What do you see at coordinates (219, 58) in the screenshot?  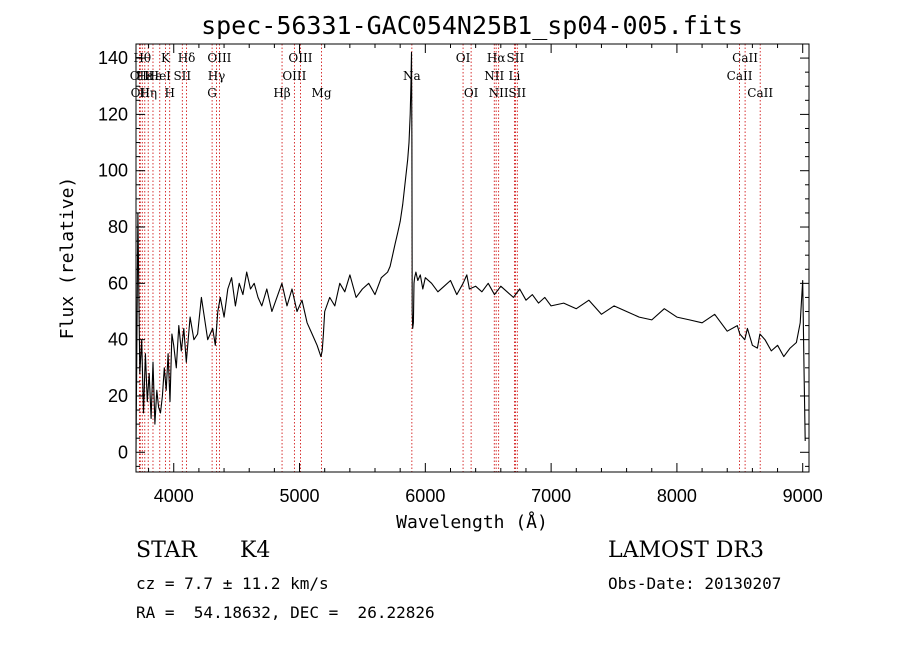 I see `line-label-13: OIII` at bounding box center [219, 58].